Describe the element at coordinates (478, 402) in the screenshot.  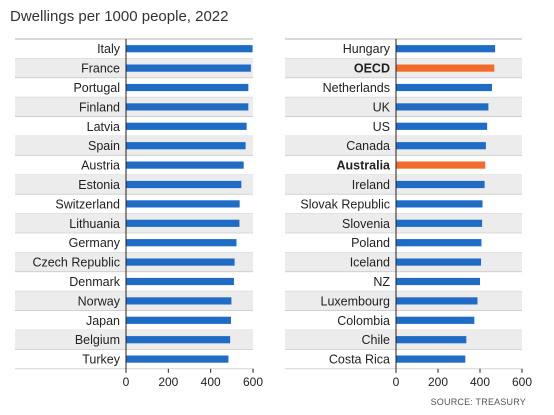
I see `source-note: SOURCE: TREASURY` at that location.